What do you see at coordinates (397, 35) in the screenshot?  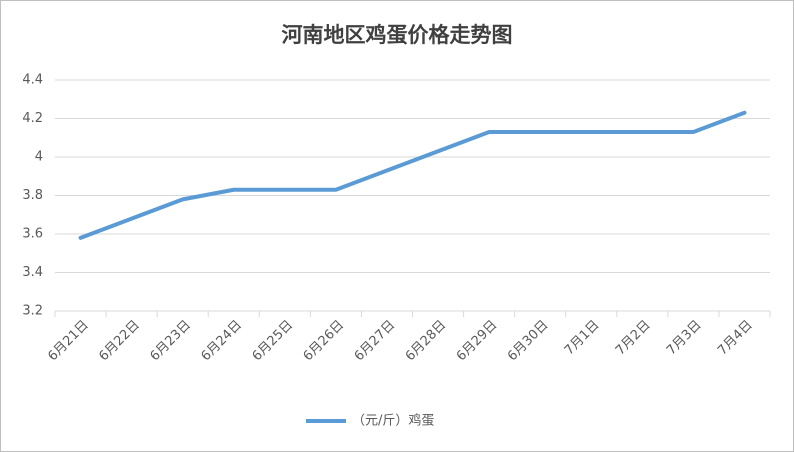 I see `chart-title: 河南地区鸡蛋价格走势图` at bounding box center [397, 35].